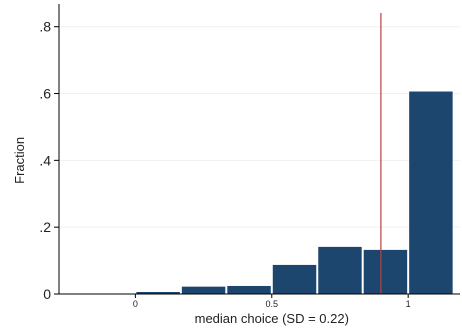 The height and width of the screenshot is (331, 462). I want to click on x-tick-label-2: 1, so click(408, 304).